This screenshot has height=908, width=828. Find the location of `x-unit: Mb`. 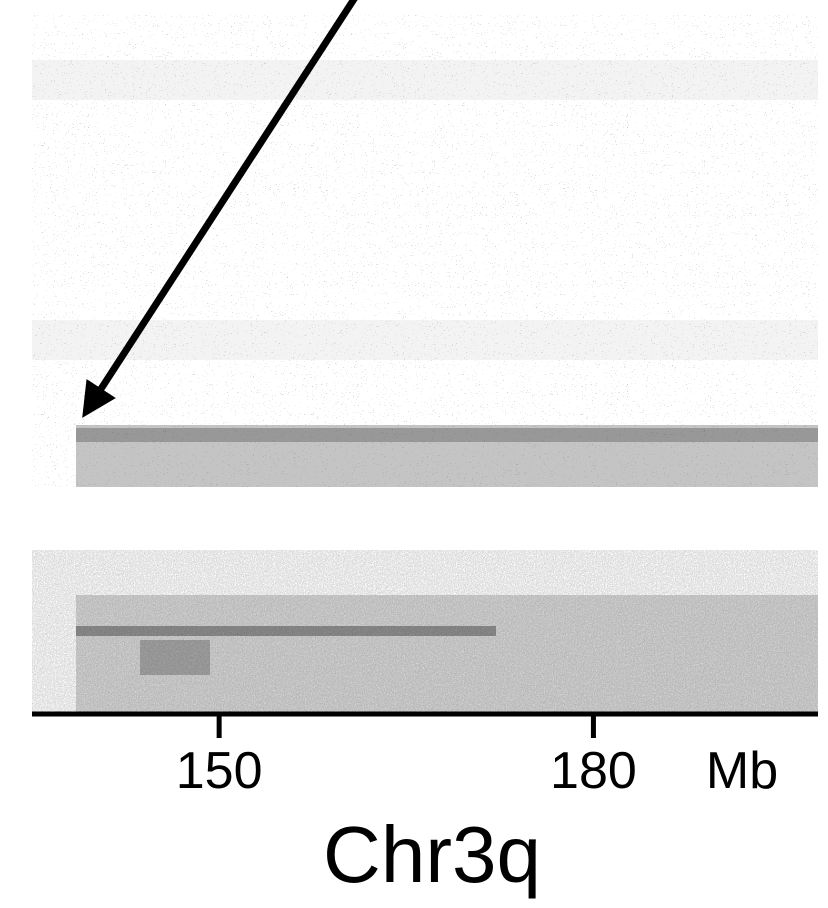

x-unit: Mb is located at coordinates (742, 771).